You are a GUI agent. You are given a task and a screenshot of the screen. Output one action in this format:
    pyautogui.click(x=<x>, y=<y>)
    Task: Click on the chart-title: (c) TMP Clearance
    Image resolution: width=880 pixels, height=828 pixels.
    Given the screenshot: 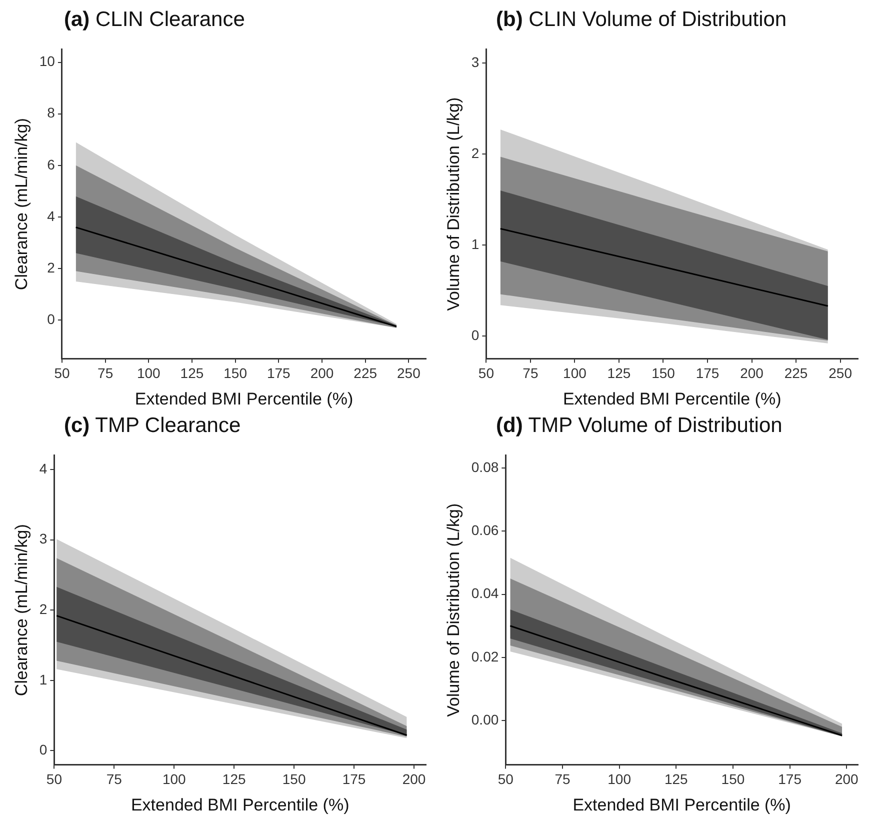 What is the action you would take?
    pyautogui.click(x=152, y=425)
    